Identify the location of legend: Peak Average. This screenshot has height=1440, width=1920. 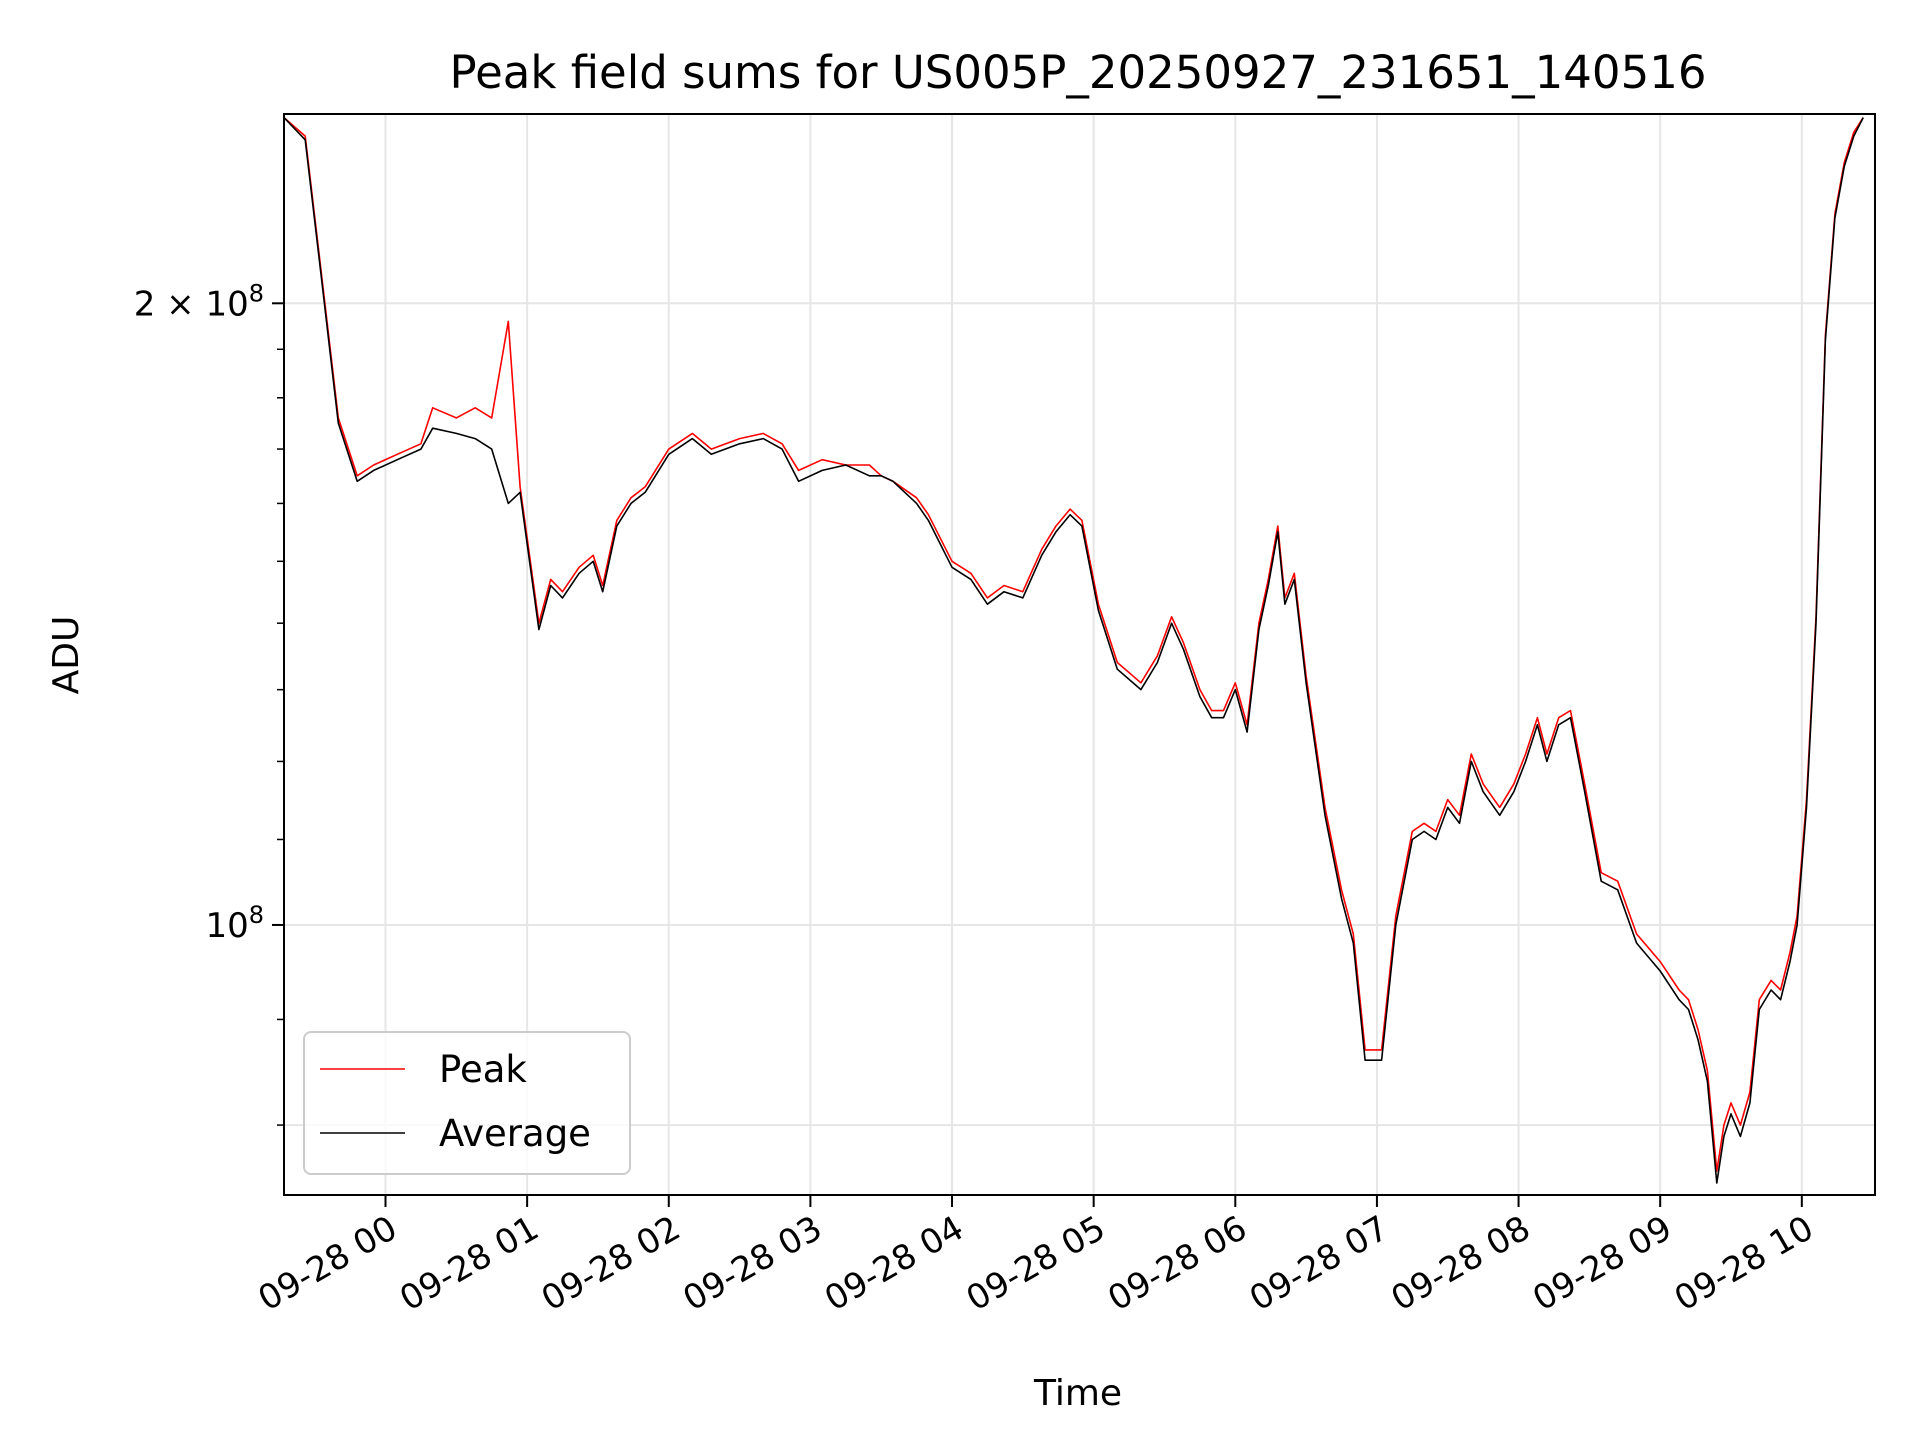
(467, 1103).